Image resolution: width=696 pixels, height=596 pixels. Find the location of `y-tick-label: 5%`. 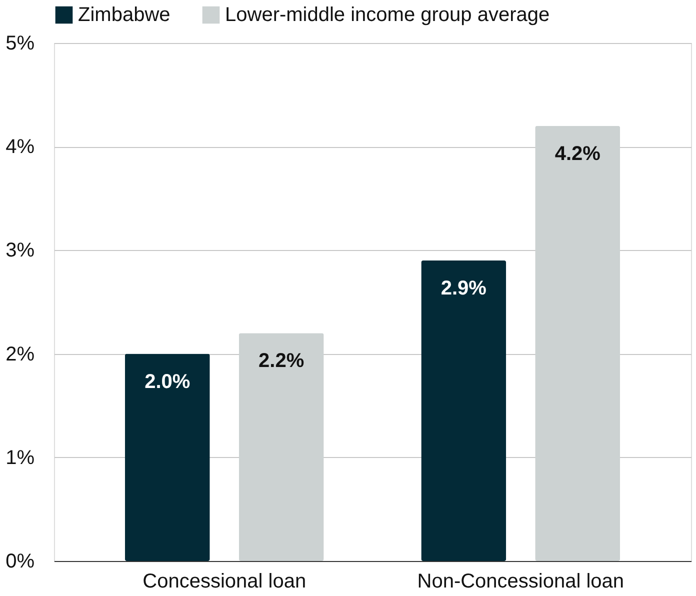

y-tick-label: 5% is located at coordinates (20, 43).